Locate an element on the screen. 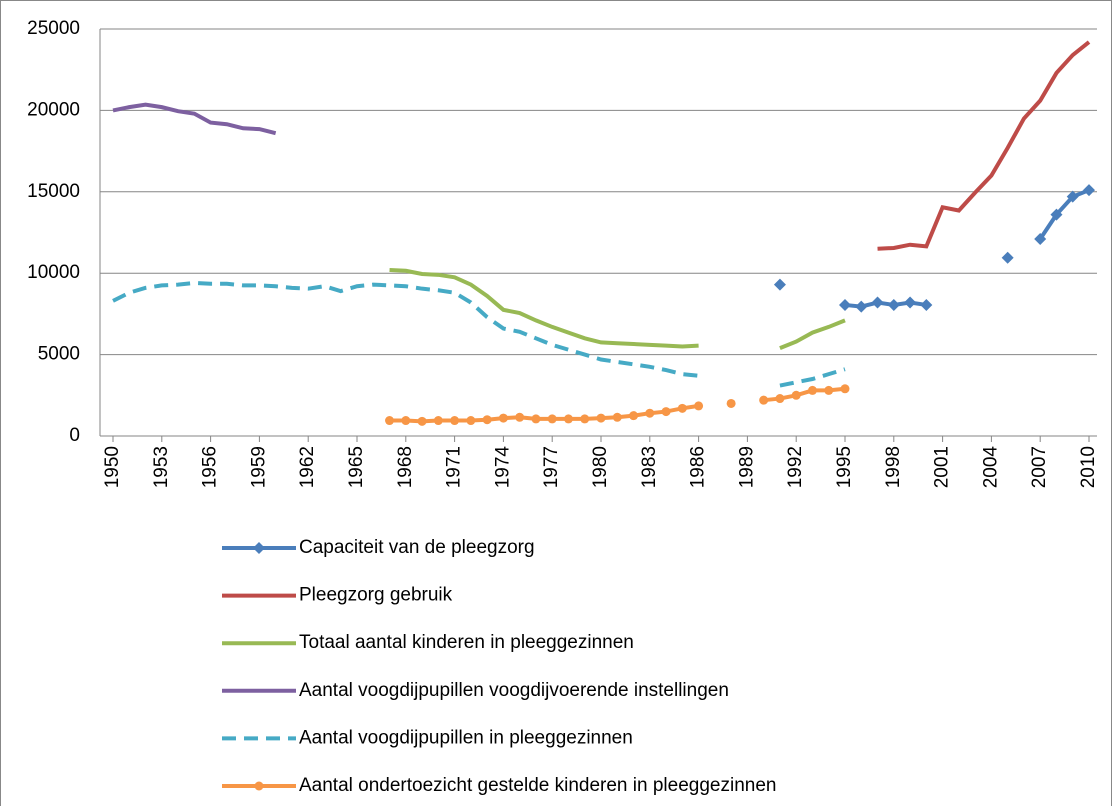  y-tick-label: 5000 is located at coordinates (59, 354).